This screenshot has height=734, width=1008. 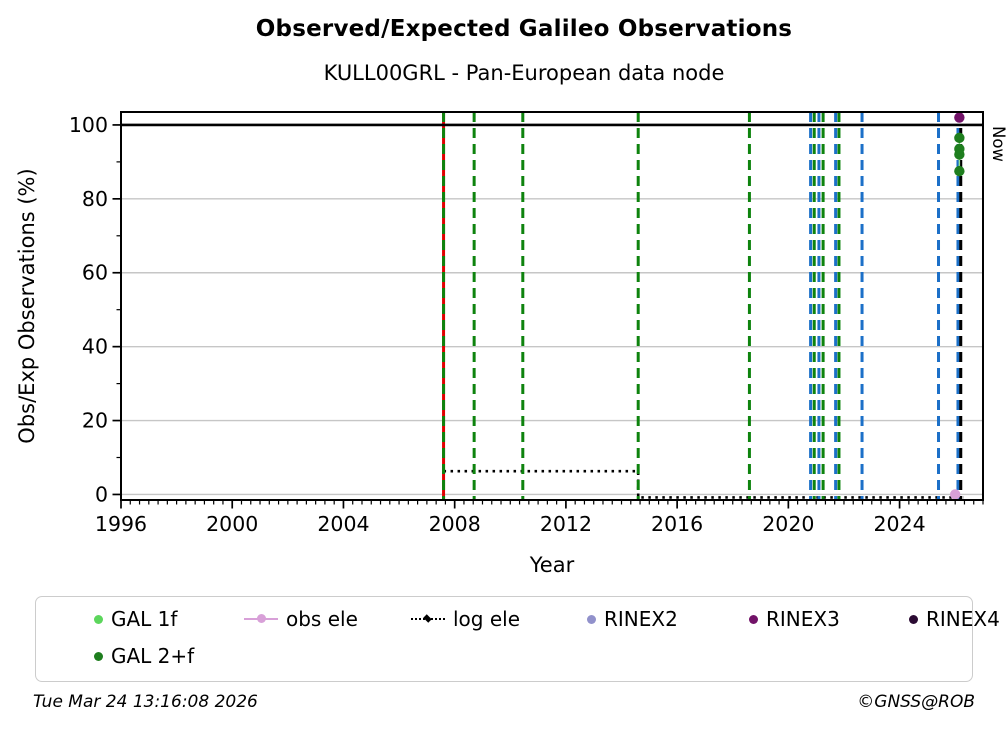 What do you see at coordinates (591, 619) in the screenshot?
I see `legend-marker-rinex2-icon` at bounding box center [591, 619].